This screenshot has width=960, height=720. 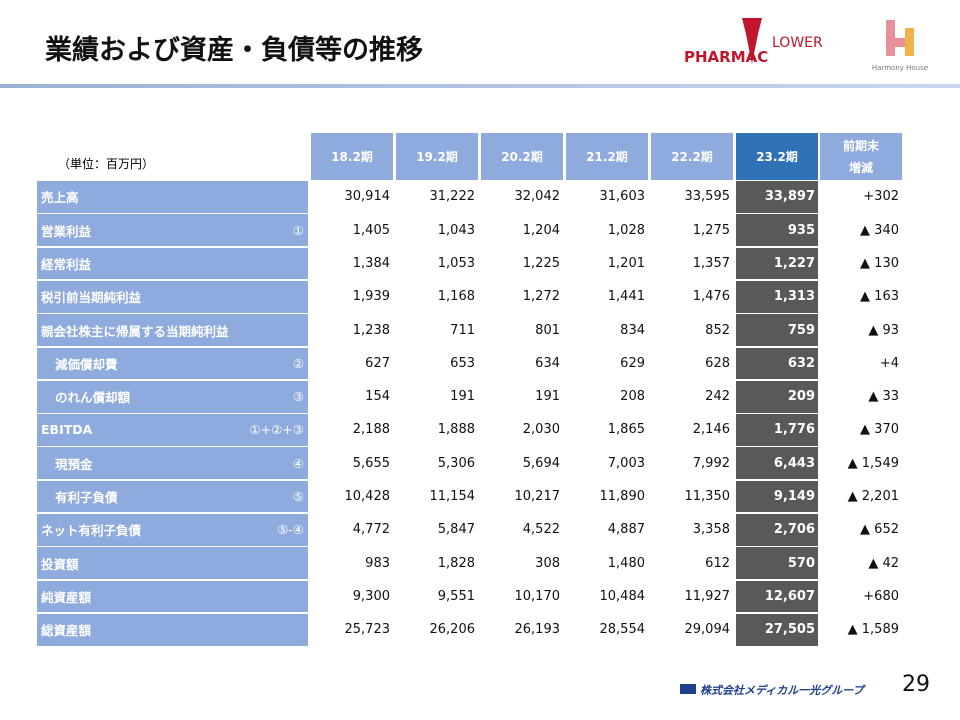 What do you see at coordinates (711, 463) in the screenshot?
I see `value-cell: 7,992` at bounding box center [711, 463].